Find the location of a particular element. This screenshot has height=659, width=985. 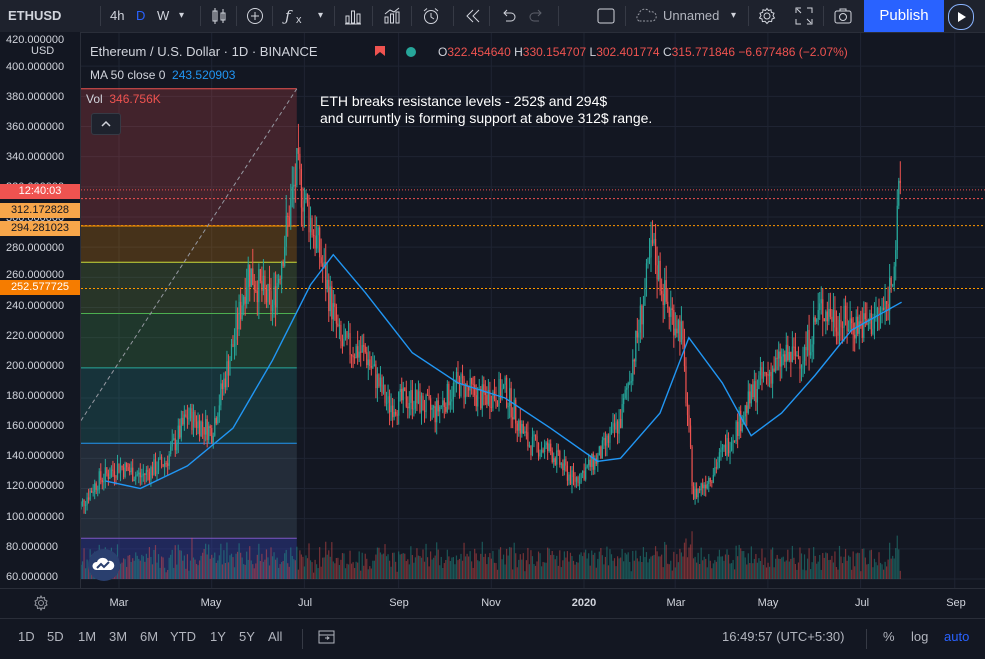

time-axis: Mar May Jul Sep Nov 2020 Mar May Jul Sep is located at coordinates (492, 603).